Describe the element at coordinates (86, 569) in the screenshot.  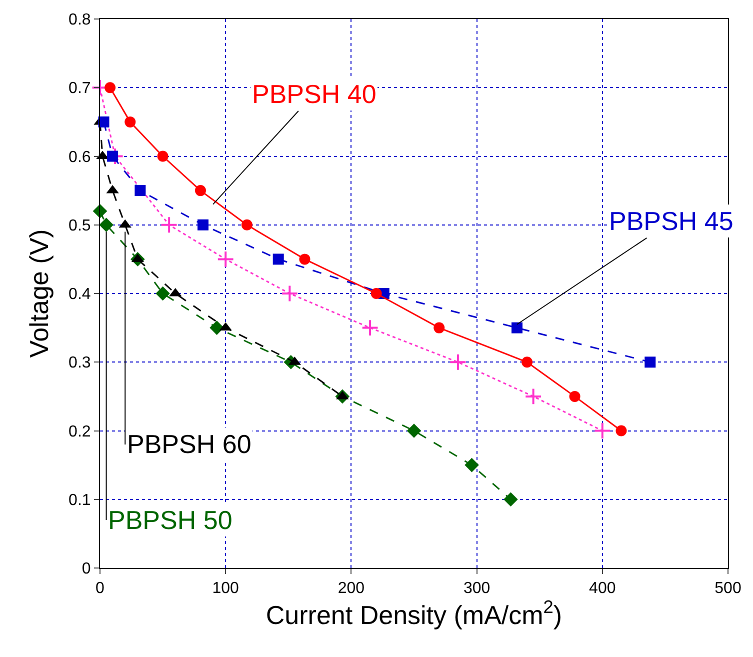
I see `y-tick-label: 0` at that location.